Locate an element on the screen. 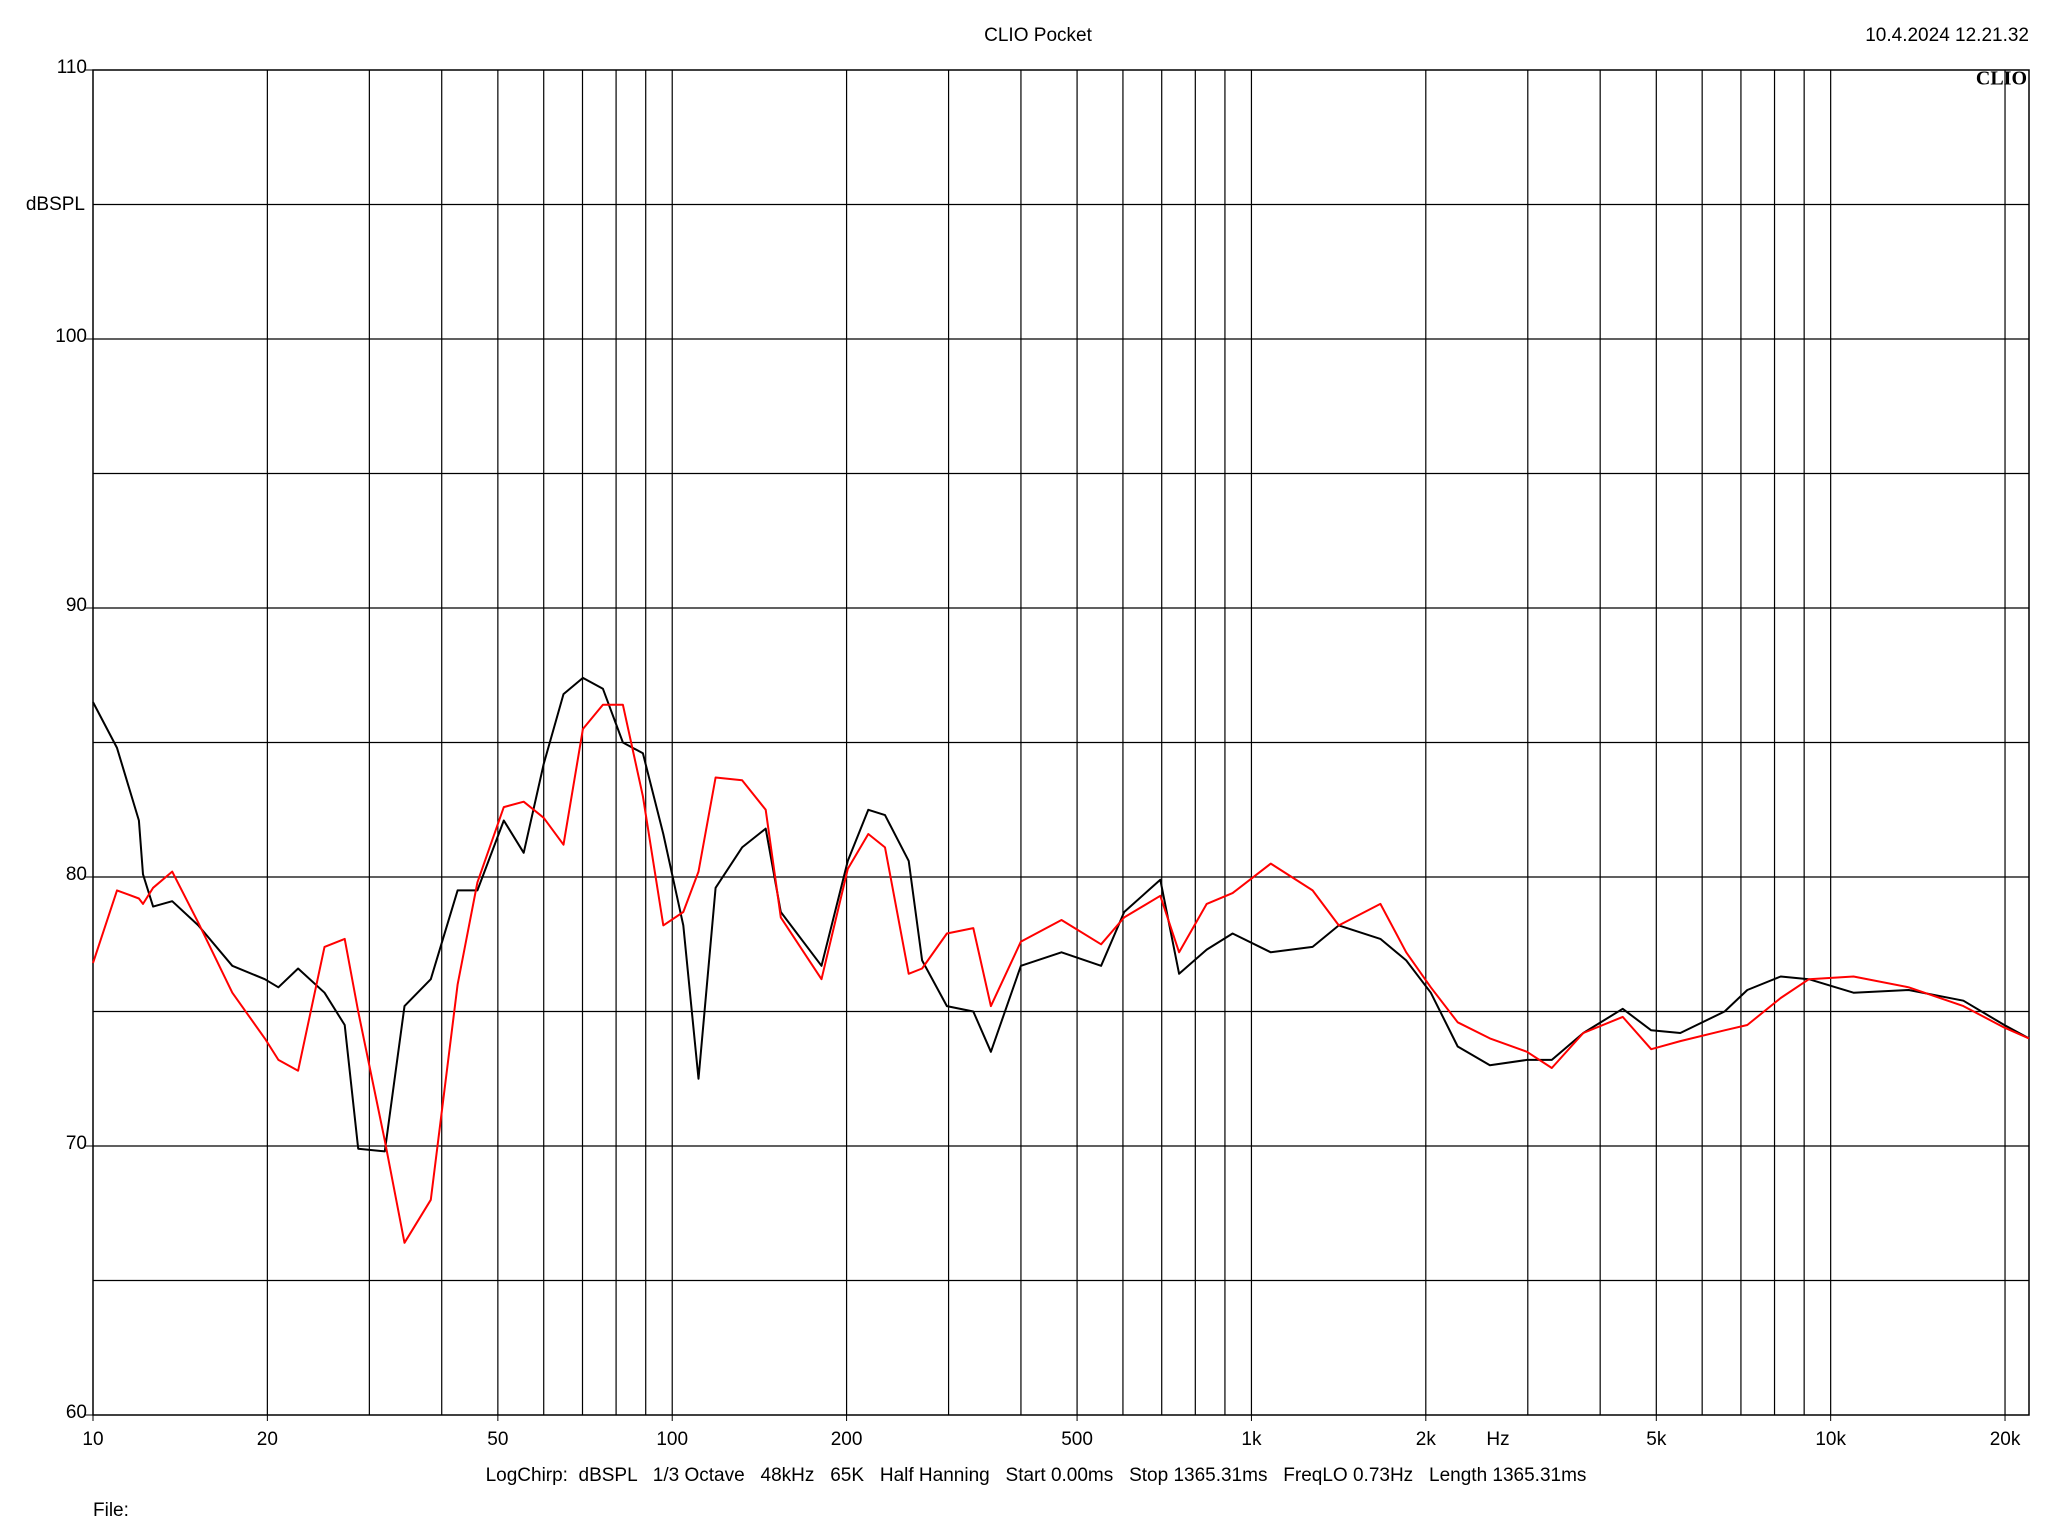  x-tick-label: 500 is located at coordinates (1077, 1439).